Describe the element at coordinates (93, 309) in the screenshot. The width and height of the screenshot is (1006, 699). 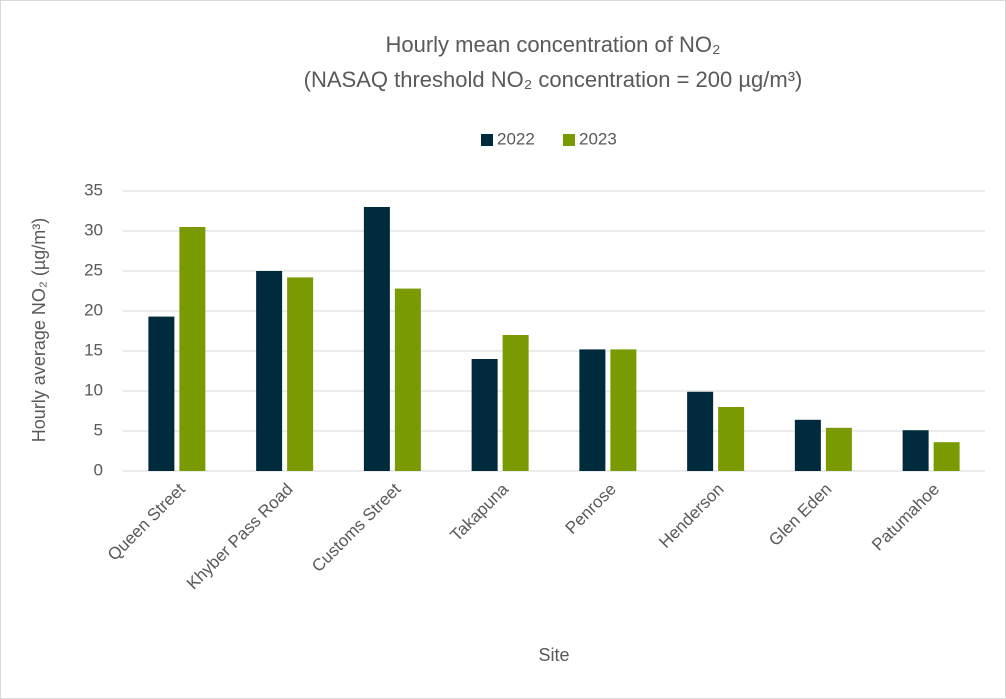
I see `y-tick-label: 20` at that location.